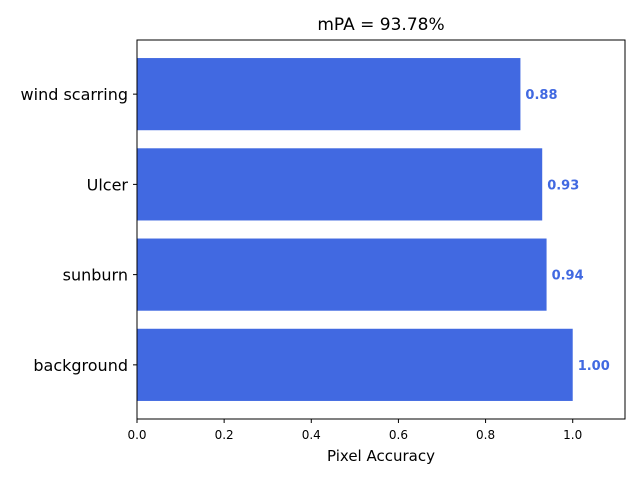 The width and height of the screenshot is (640, 480). Describe the element at coordinates (108, 184) in the screenshot. I see `y-tick-label: Ulcer` at that location.